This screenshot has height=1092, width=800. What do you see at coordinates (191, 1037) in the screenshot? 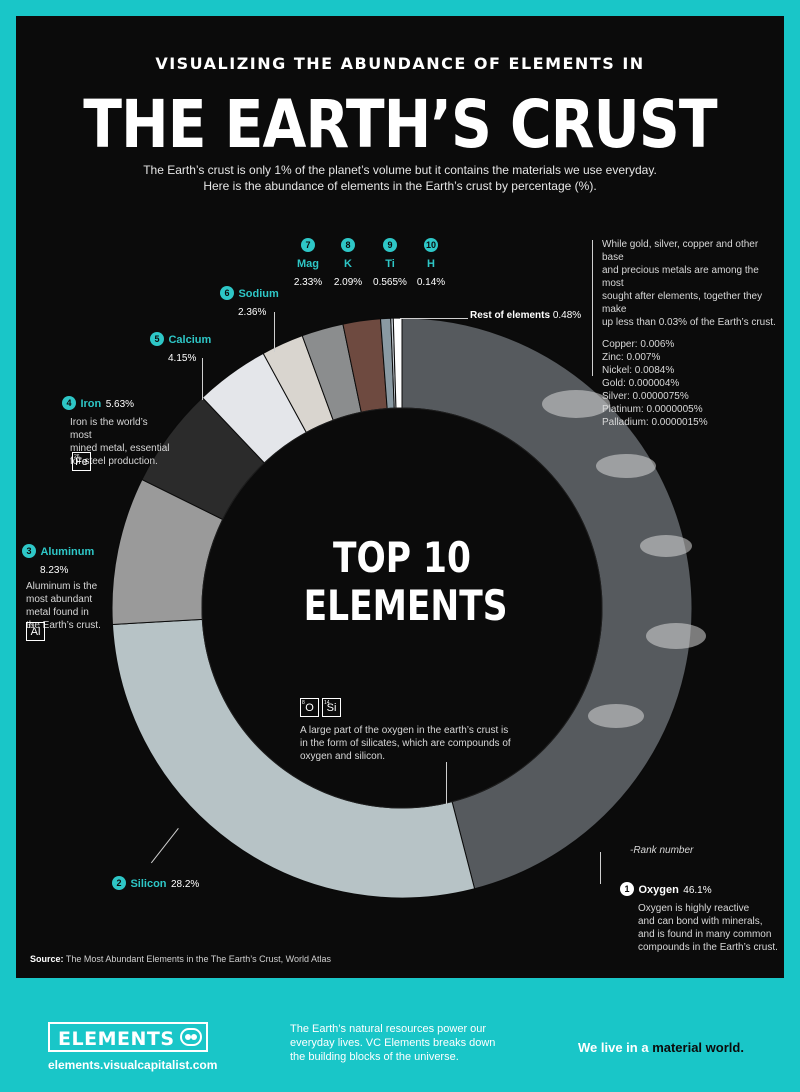
I see `logo-icon` at bounding box center [191, 1037].